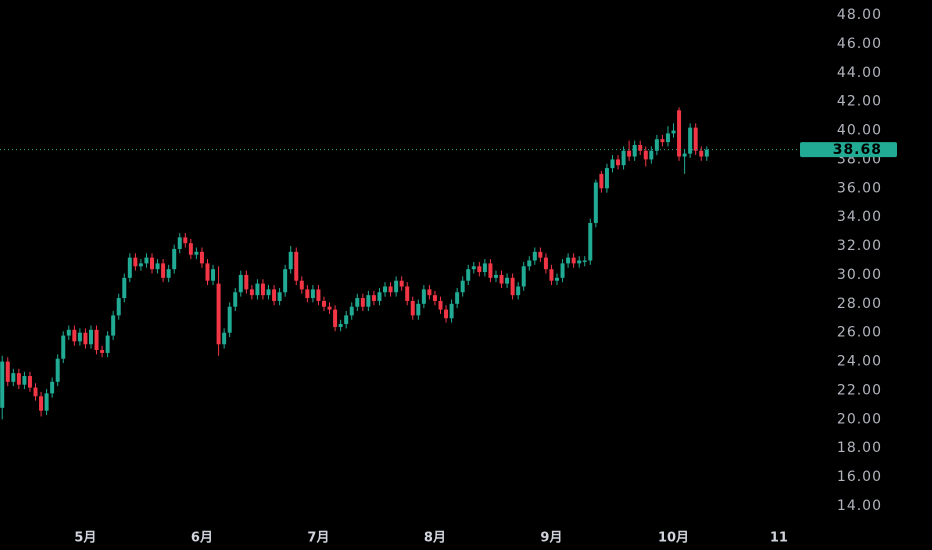  Describe the element at coordinates (859, 477) in the screenshot. I see `y-tick-label: 16.00` at that location.